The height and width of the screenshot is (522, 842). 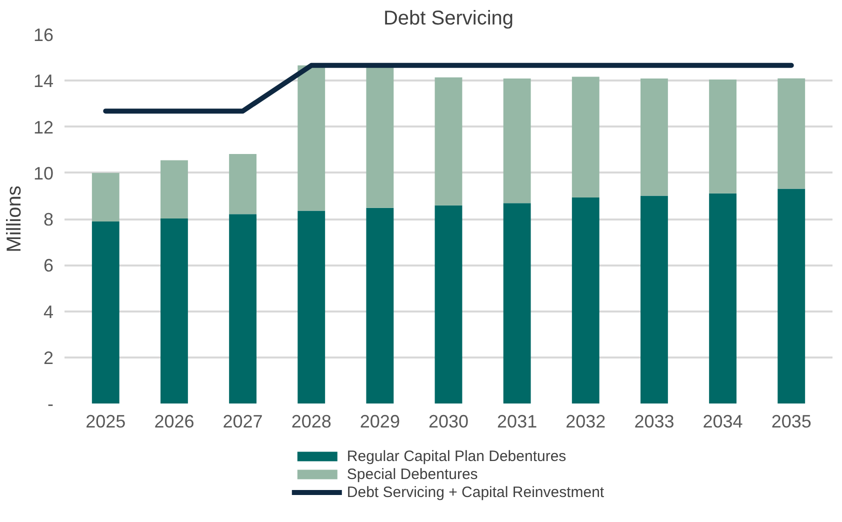 I want to click on x-tick-label: 2028, so click(x=311, y=422).